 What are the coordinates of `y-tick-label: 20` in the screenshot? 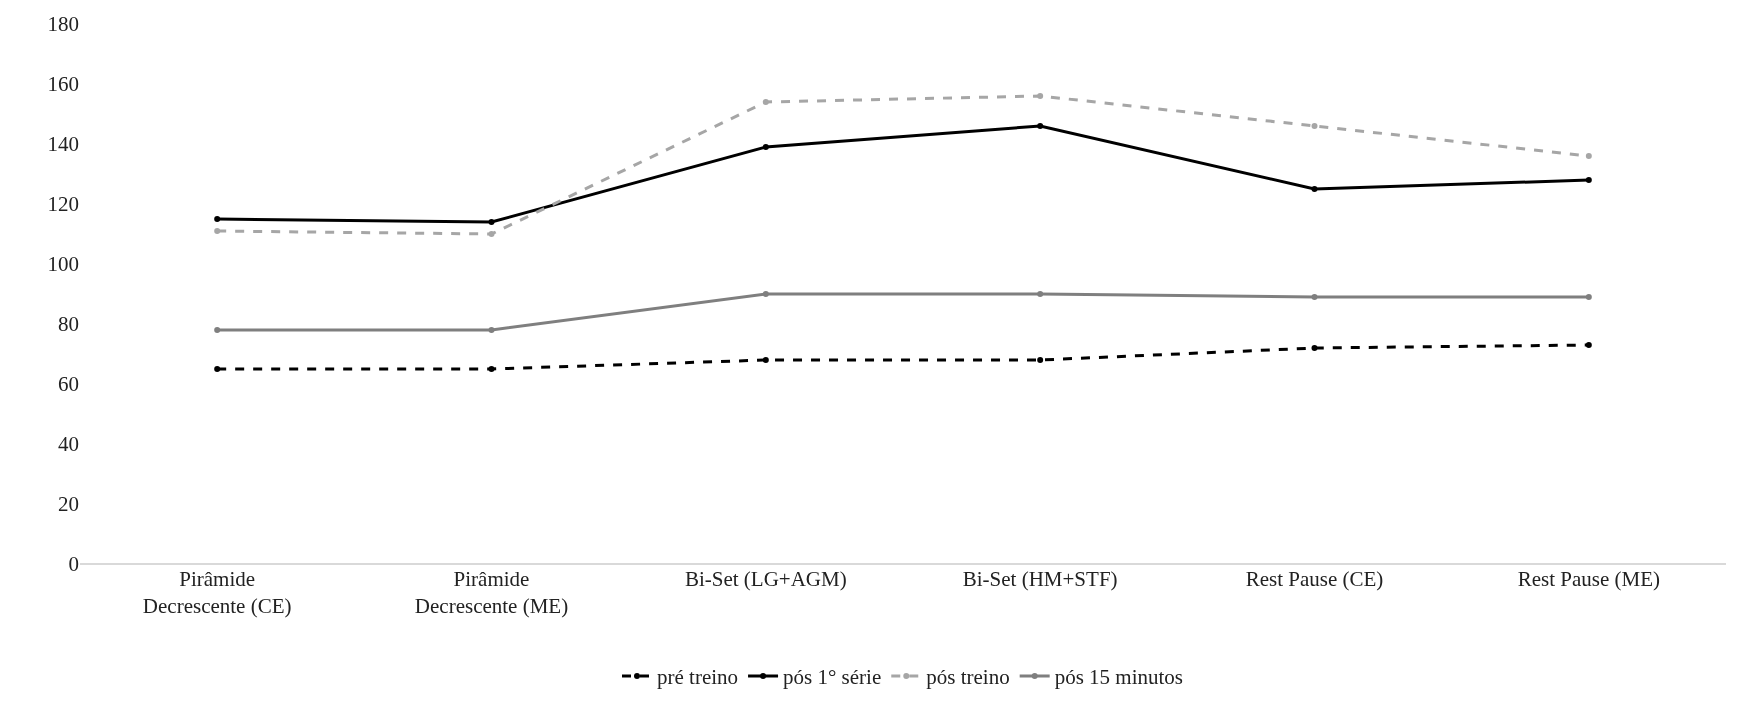 It's located at (68, 504).